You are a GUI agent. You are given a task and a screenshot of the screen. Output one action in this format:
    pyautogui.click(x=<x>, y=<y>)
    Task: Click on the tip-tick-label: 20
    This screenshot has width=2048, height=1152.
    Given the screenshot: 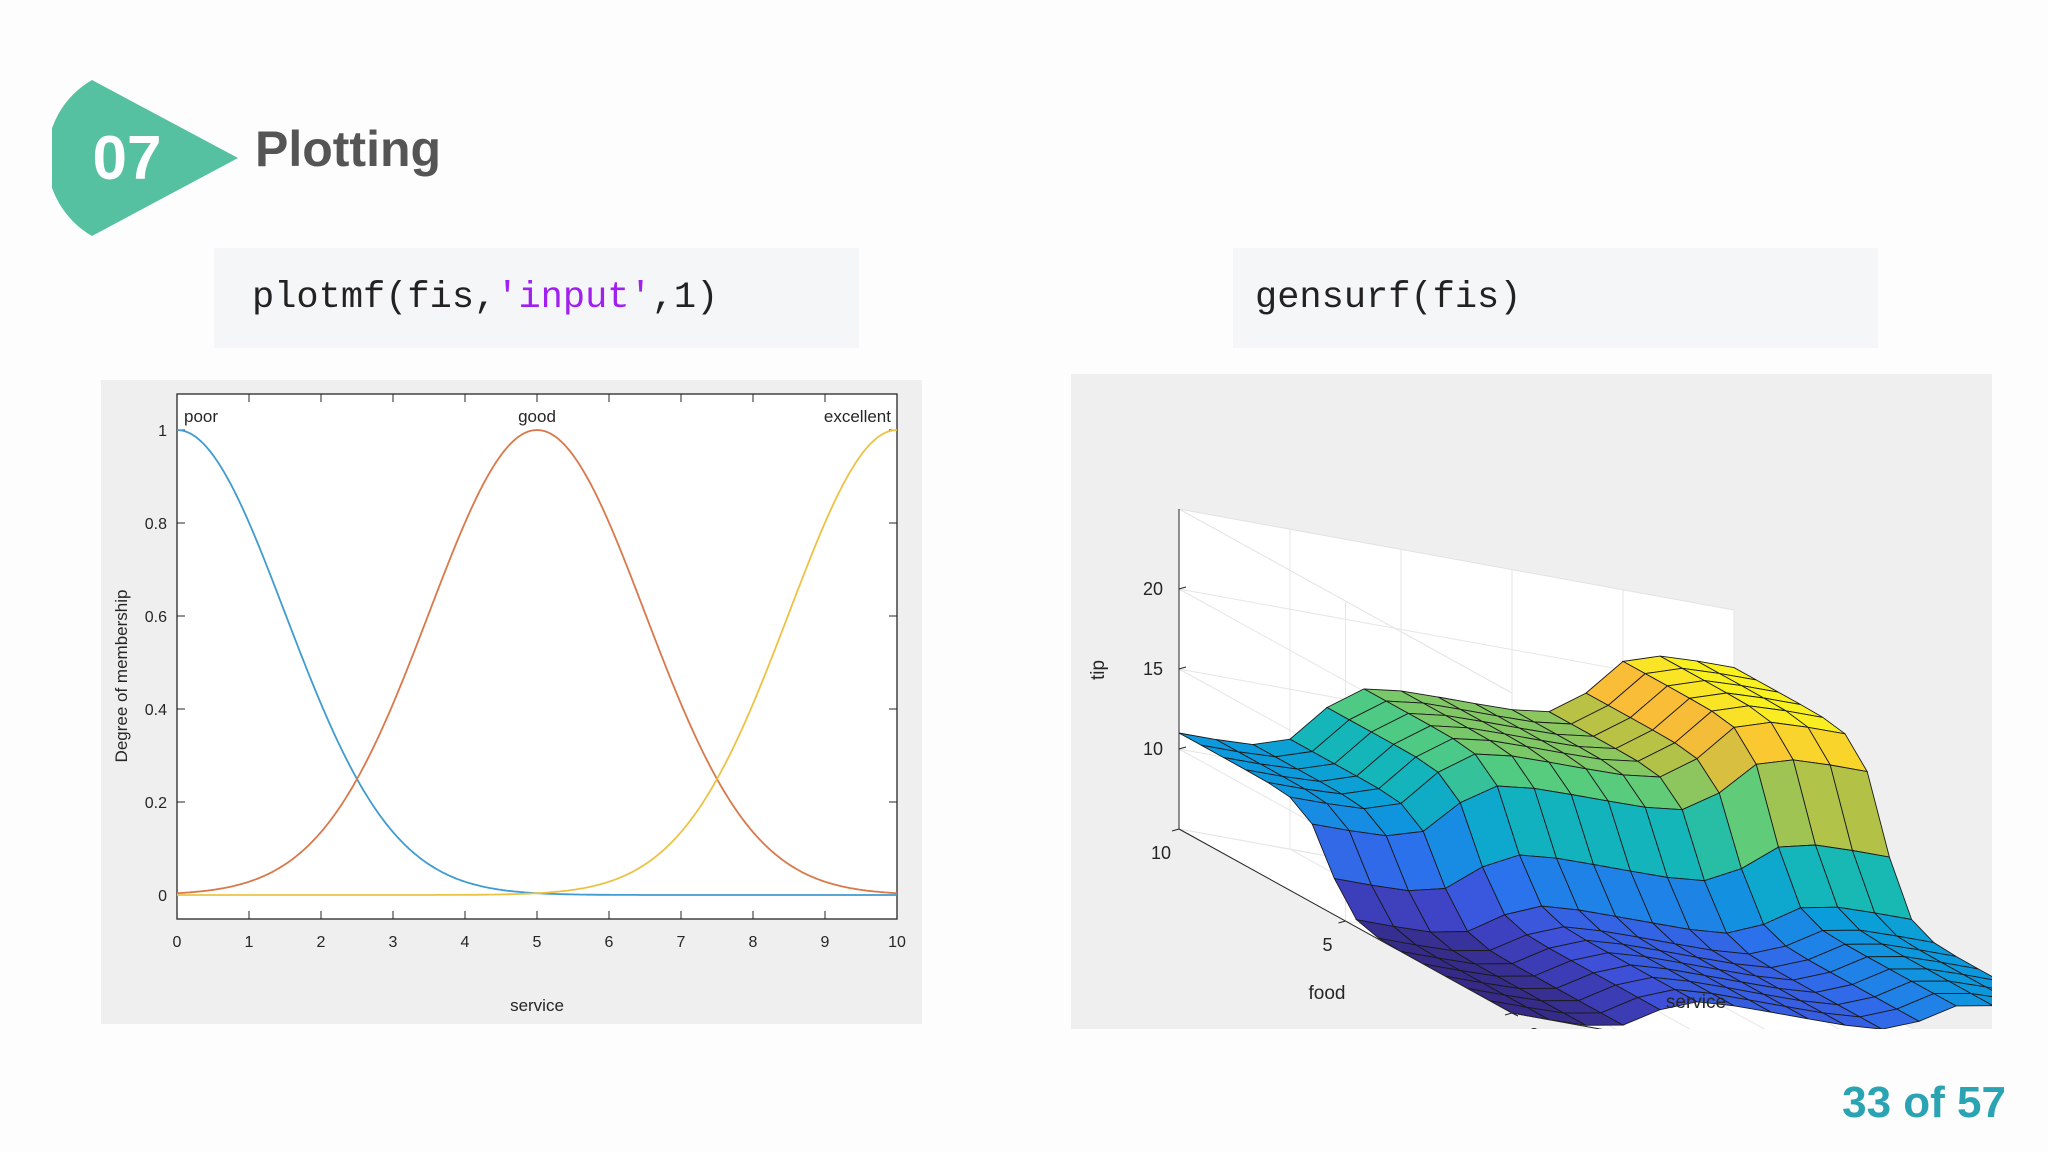 What is the action you would take?
    pyautogui.click(x=1153, y=589)
    